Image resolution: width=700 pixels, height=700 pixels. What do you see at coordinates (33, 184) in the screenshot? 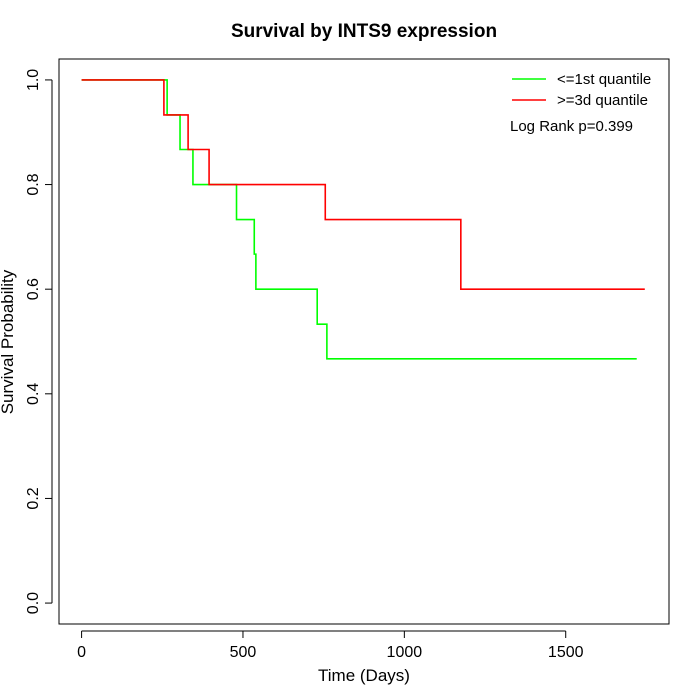
I see `y-tick-label: 0.8` at bounding box center [33, 184].